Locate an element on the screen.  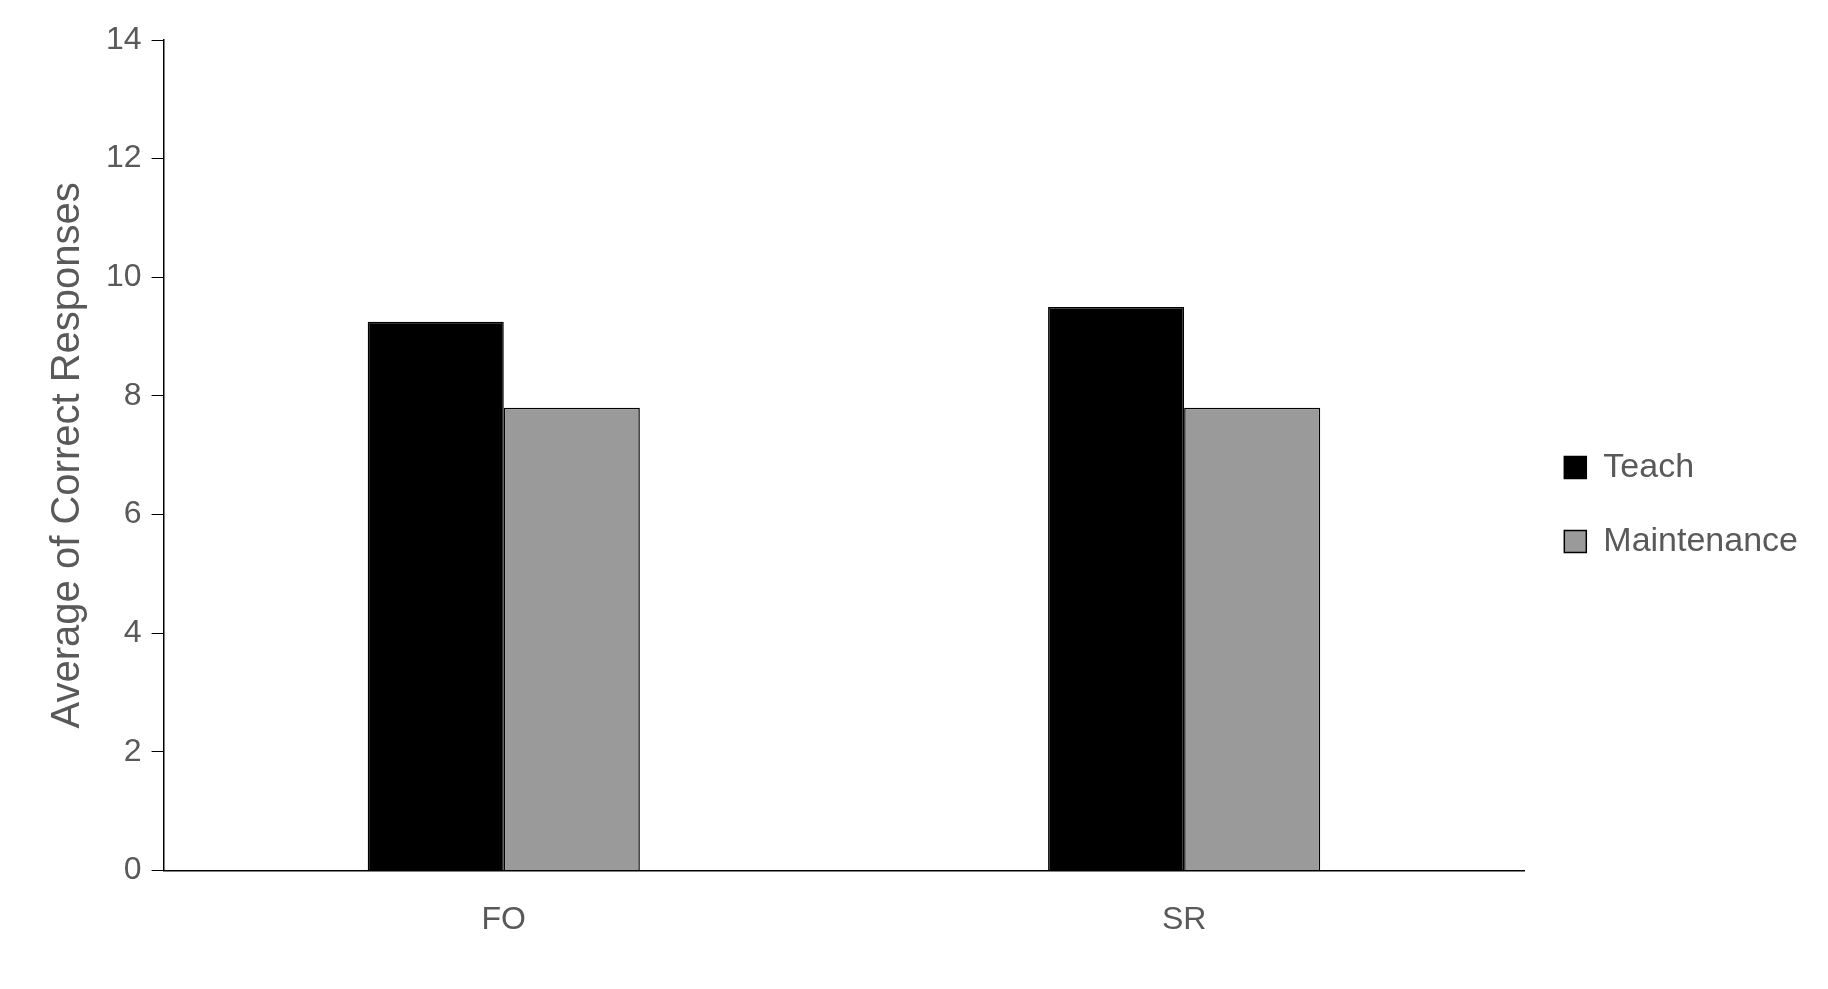
y-tick-label: 14 is located at coordinates (124, 37).